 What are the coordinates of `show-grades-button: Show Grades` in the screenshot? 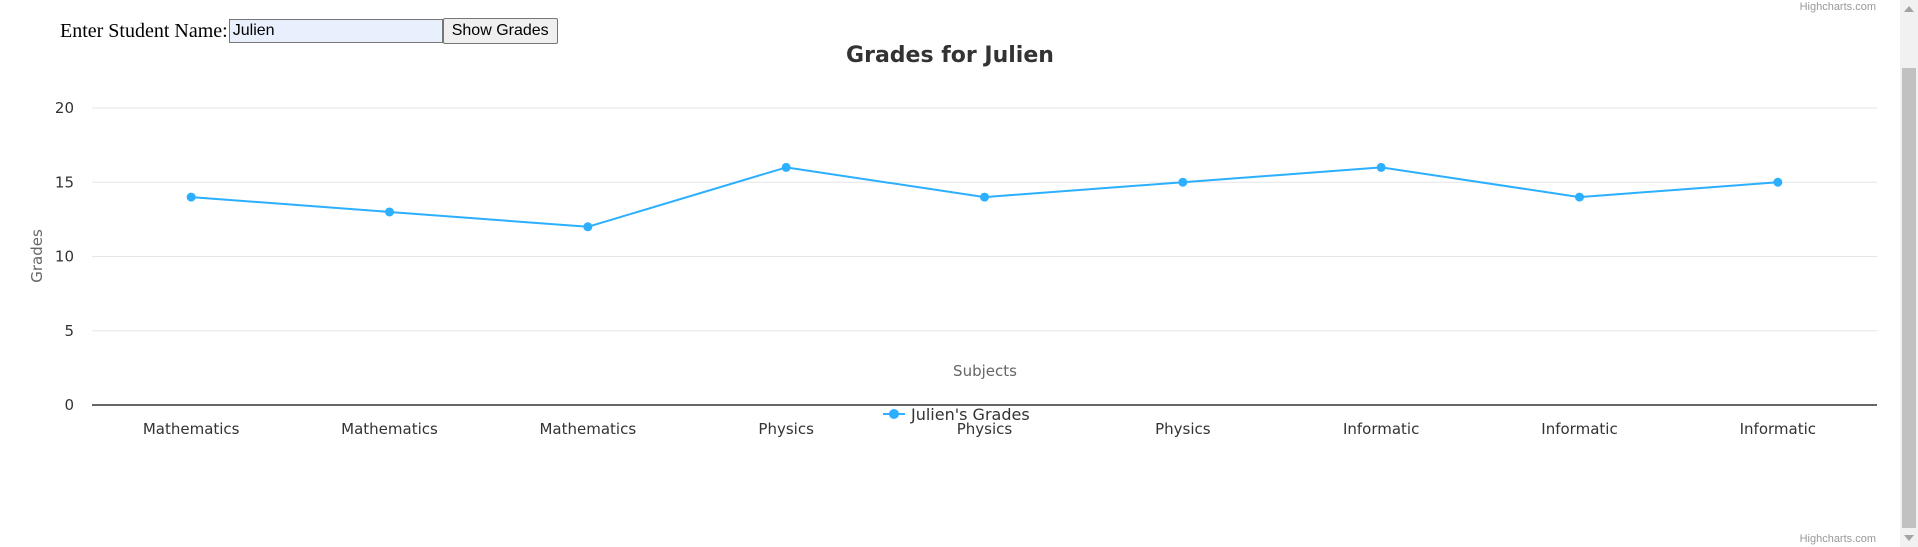 It's located at (500, 31).